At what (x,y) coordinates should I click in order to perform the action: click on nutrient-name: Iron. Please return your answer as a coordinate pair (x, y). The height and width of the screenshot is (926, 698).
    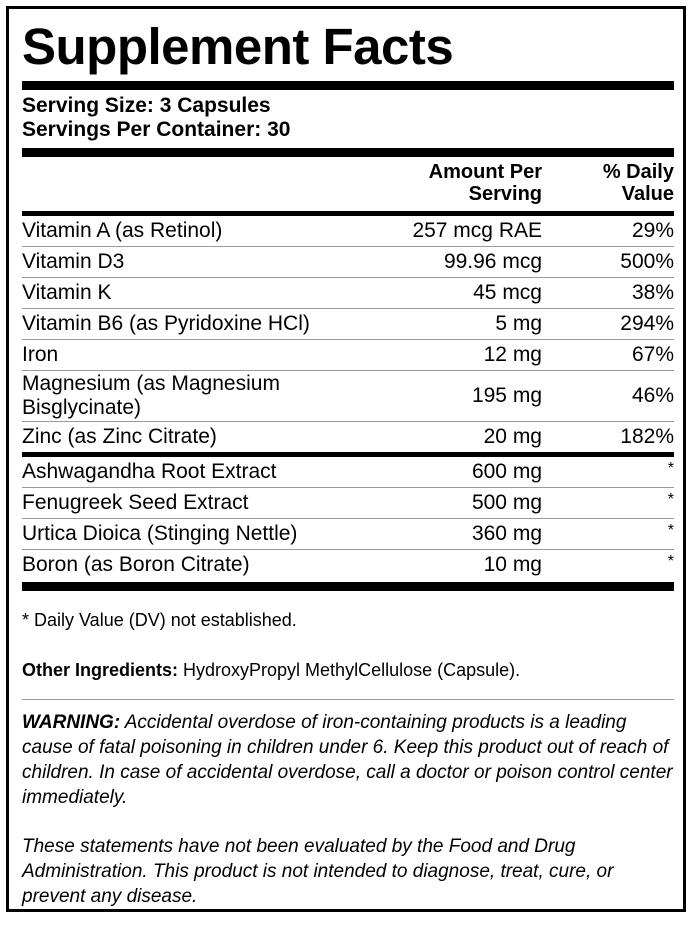
    Looking at the image, I should click on (40, 354).